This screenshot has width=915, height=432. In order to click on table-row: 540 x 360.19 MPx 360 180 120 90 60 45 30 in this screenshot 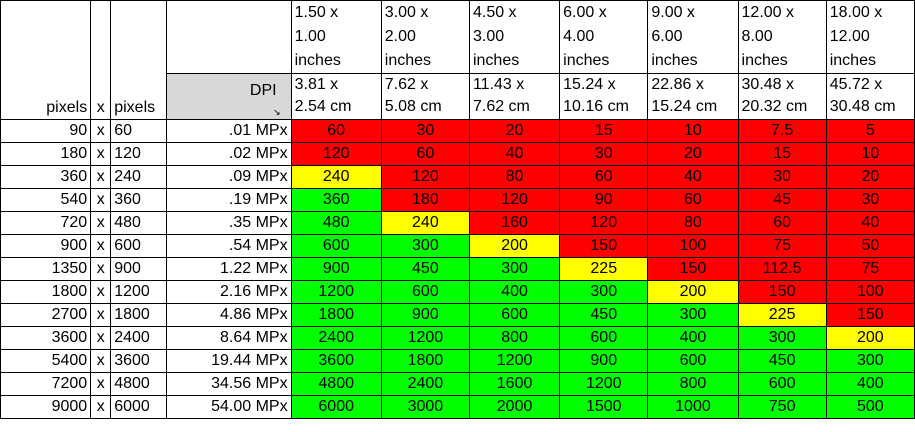, I will do `click(457, 200)`.